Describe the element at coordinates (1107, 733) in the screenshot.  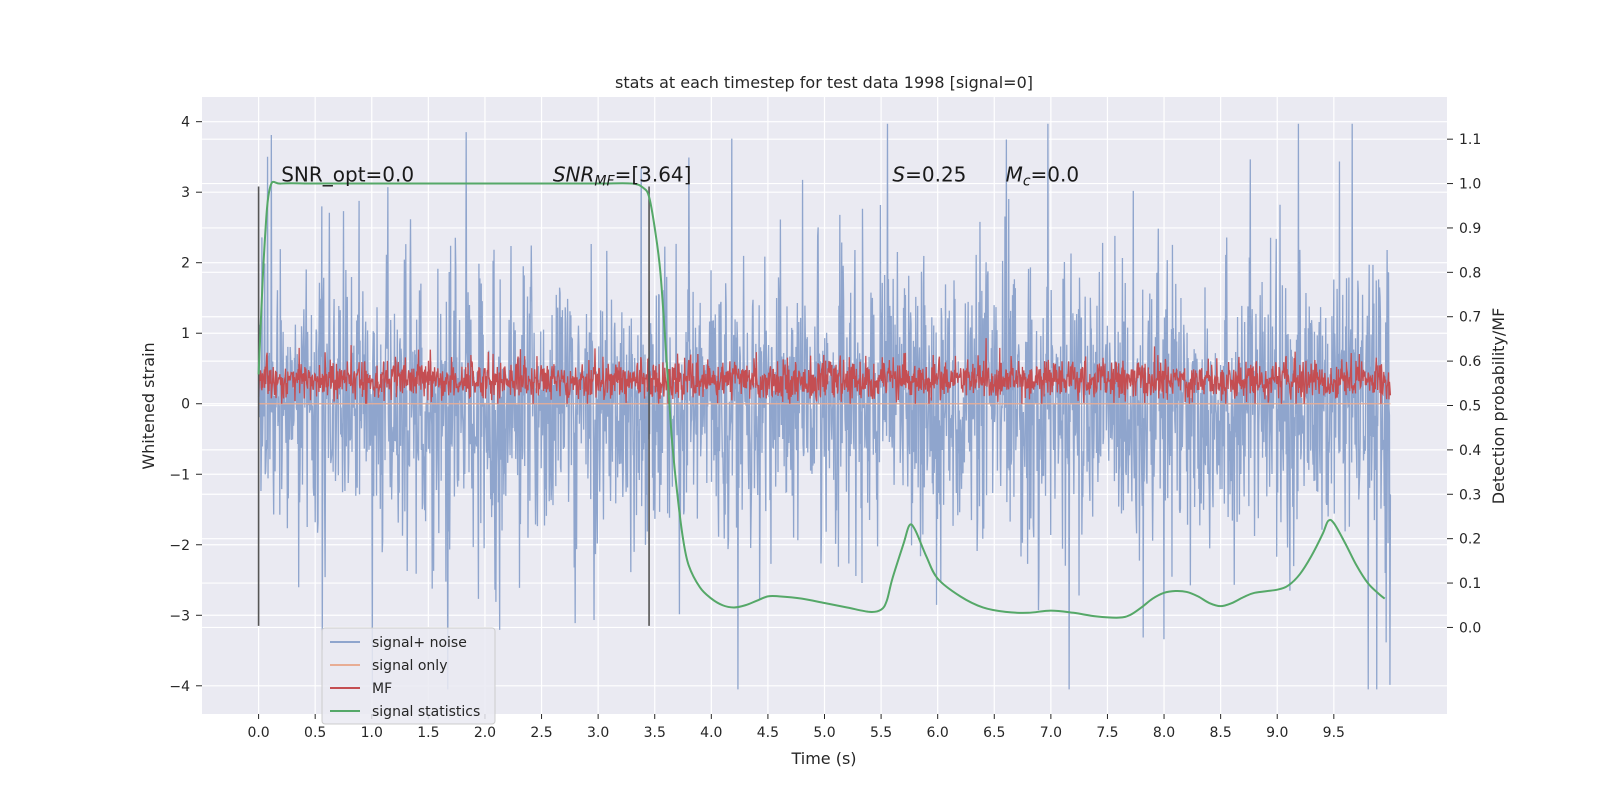
I see `x-tick-label-15: 7.5` at that location.